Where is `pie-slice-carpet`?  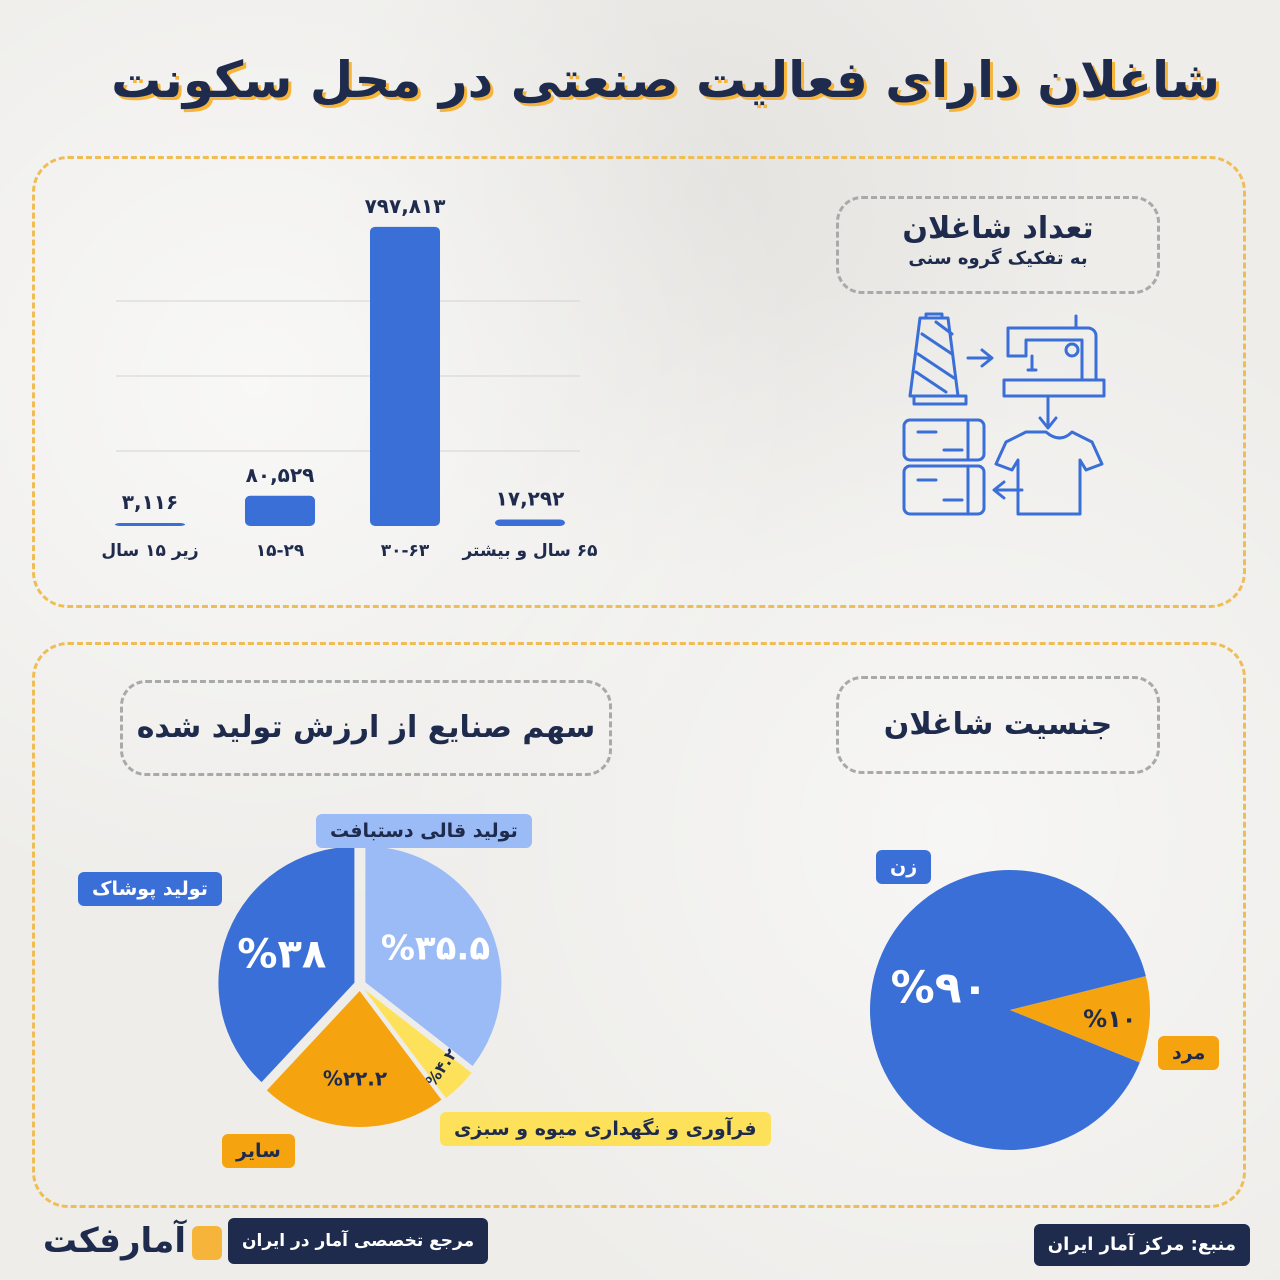
pie-slice-carpet is located at coordinates (433, 956).